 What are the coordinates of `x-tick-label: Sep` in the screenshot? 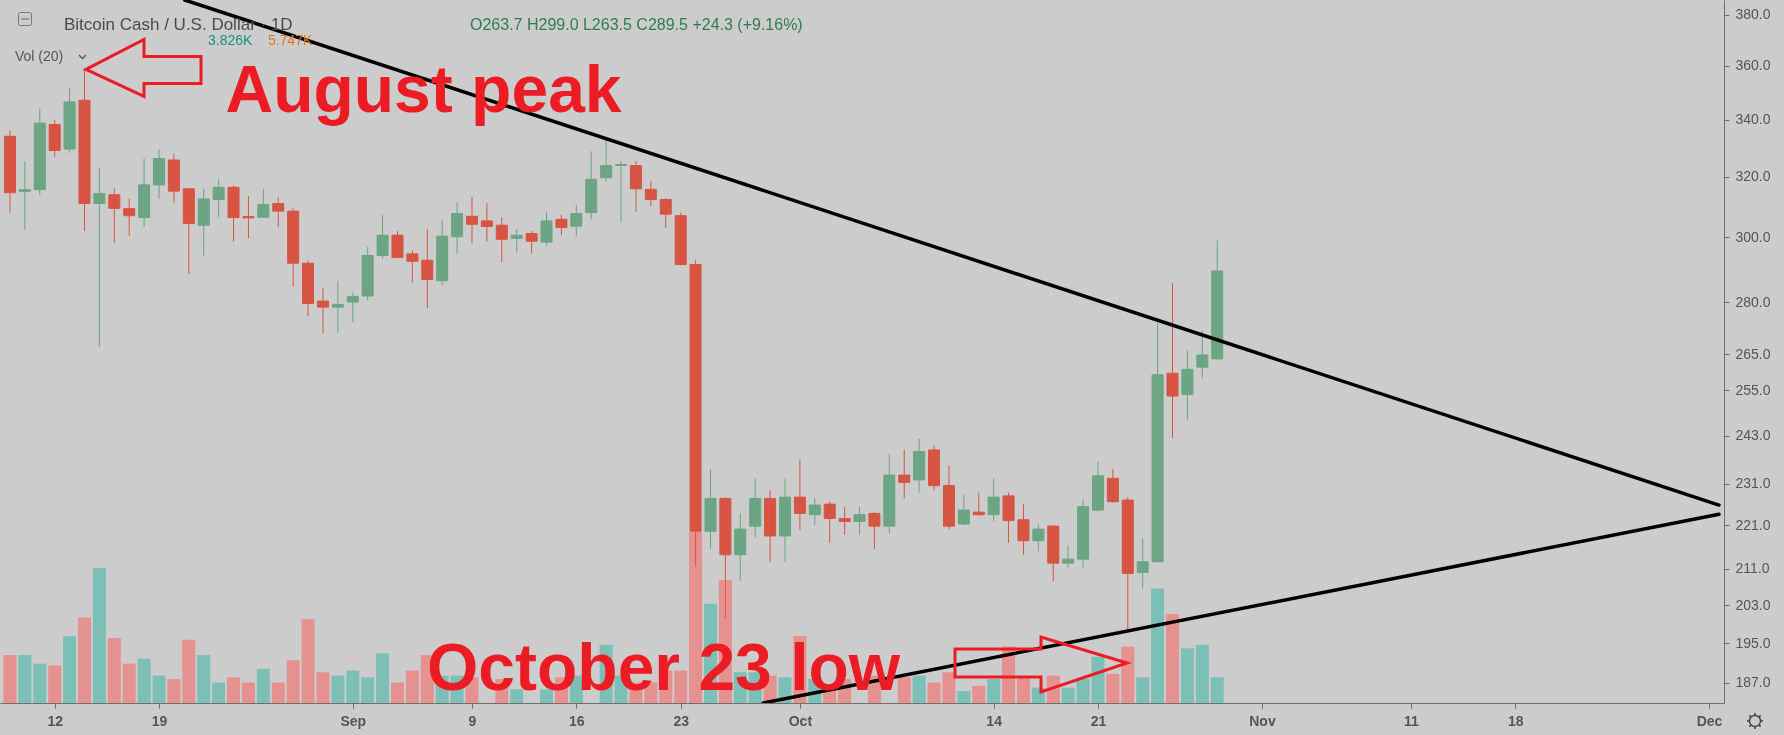 It's located at (353, 720).